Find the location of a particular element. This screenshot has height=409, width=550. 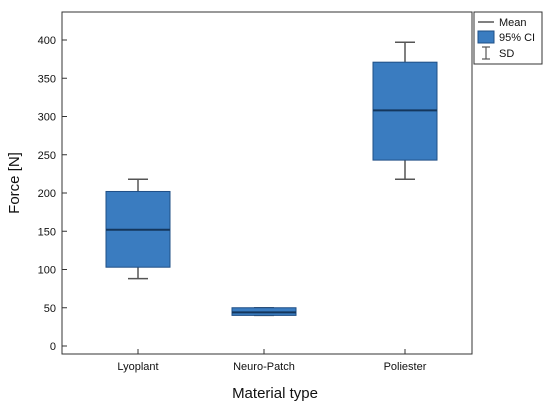

legend-sd-symbol is located at coordinates (486, 53).